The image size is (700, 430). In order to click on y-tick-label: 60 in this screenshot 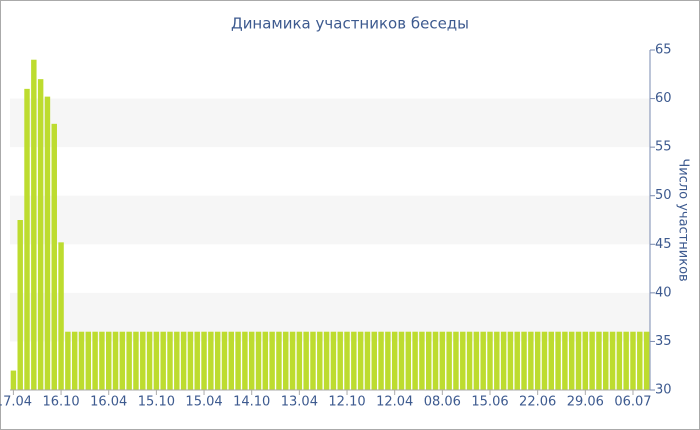, I will do `click(663, 98)`.